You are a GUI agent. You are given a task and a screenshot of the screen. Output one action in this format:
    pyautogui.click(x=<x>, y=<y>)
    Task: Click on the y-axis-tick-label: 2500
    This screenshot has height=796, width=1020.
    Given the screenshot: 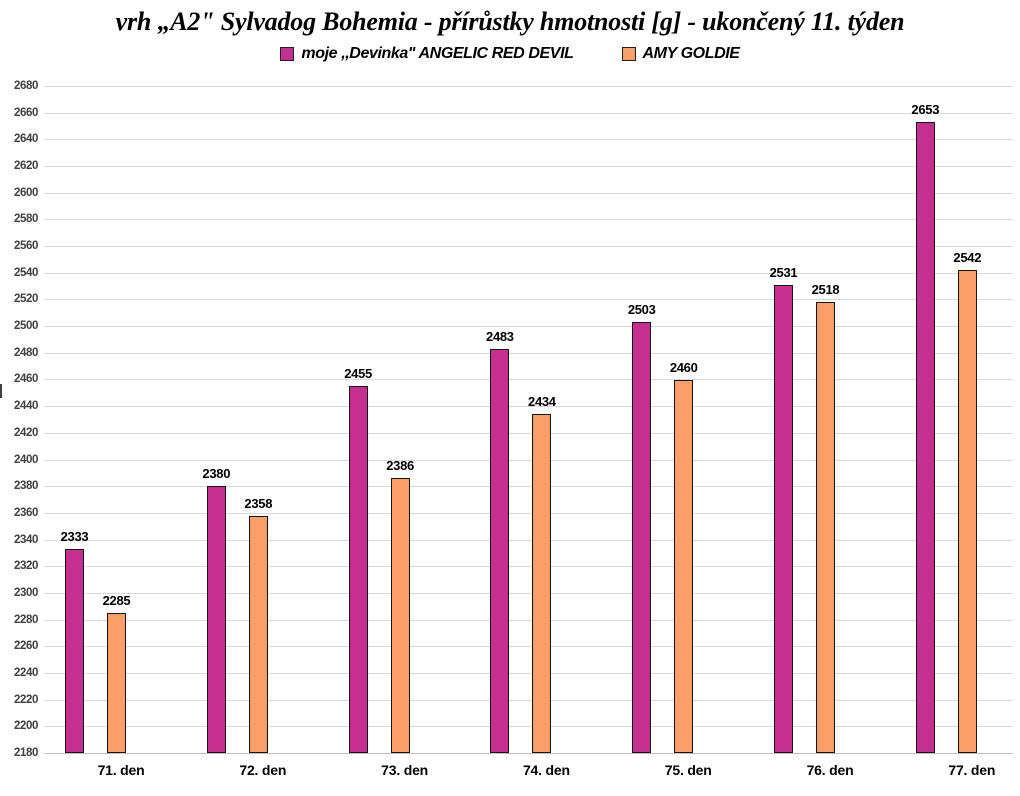 What is the action you would take?
    pyautogui.click(x=26, y=326)
    